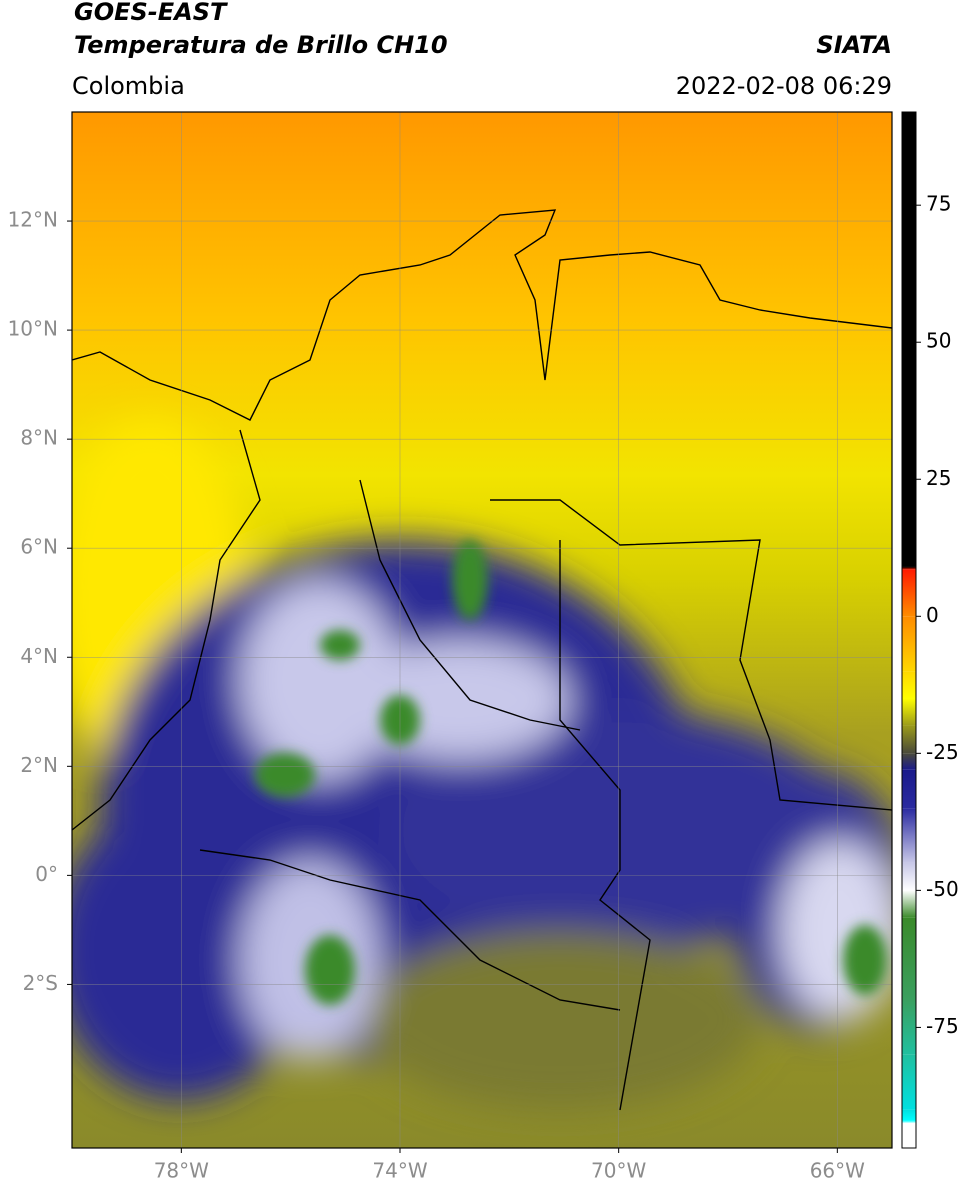  What do you see at coordinates (46, 874) in the screenshot?
I see `y-tick-label: 0°` at bounding box center [46, 874].